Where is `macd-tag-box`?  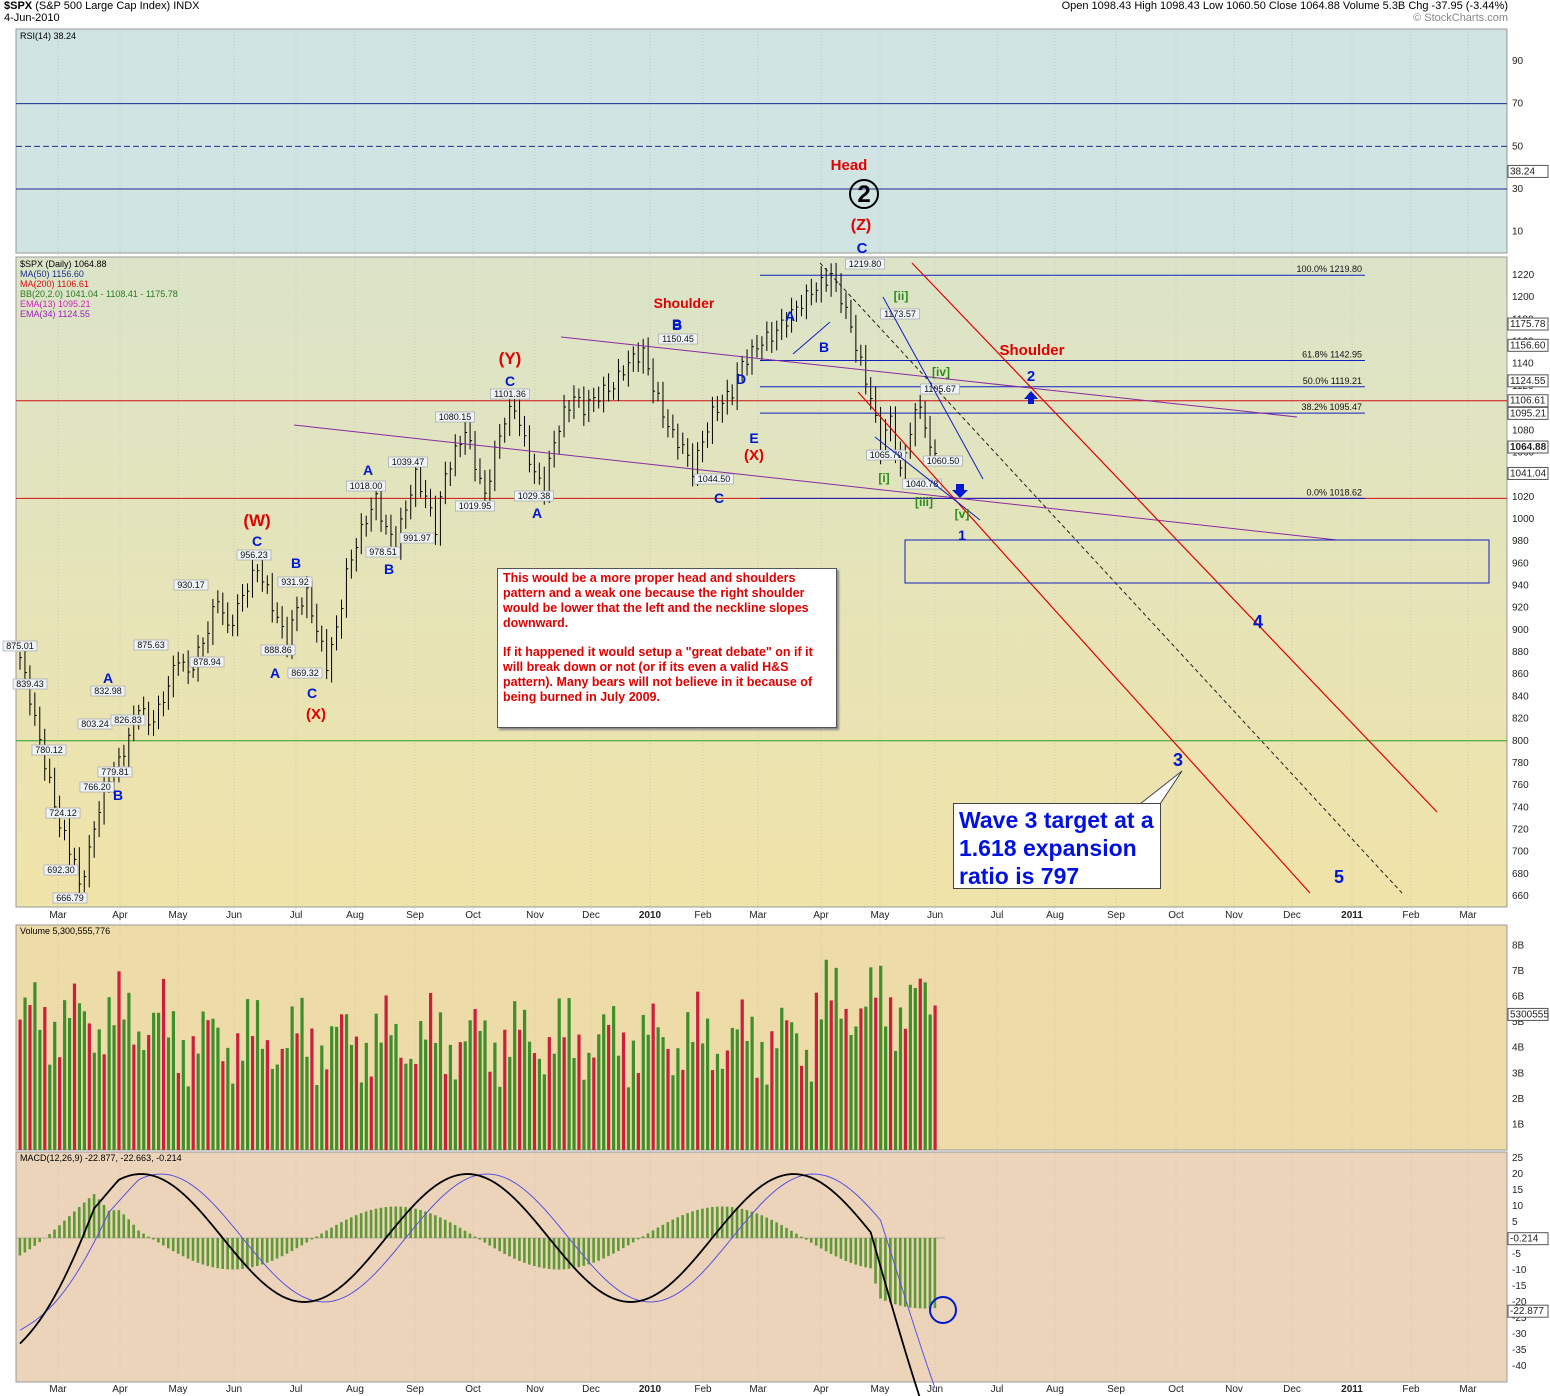
macd-tag-box is located at coordinates (1528, 1239).